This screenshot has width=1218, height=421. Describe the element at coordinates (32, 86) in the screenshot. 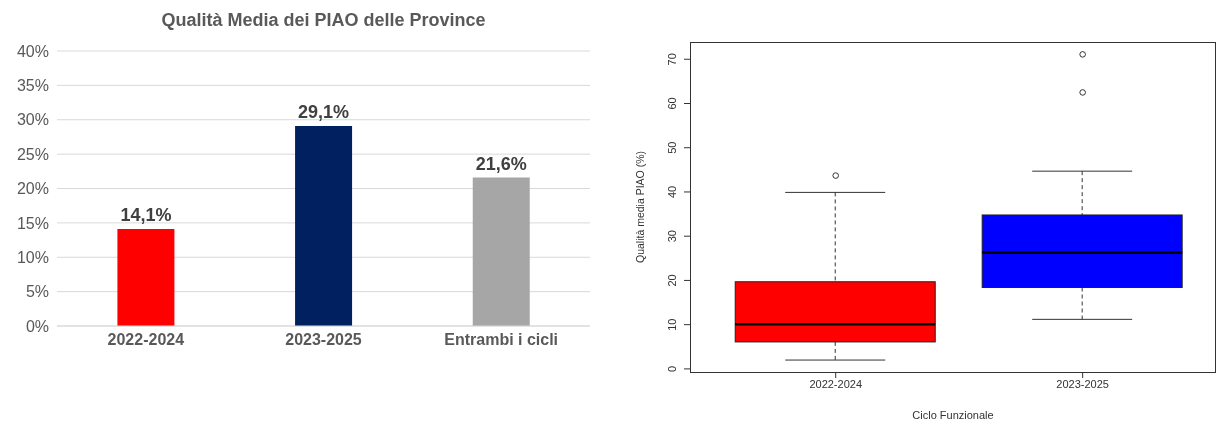

I see `y-tick-label: 35%` at that location.